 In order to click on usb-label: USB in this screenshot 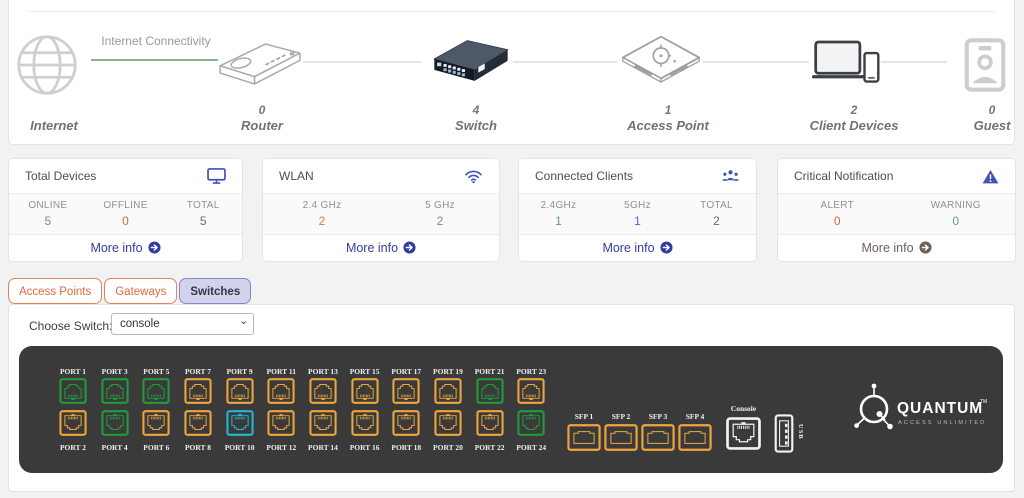, I will do `click(800, 432)`.